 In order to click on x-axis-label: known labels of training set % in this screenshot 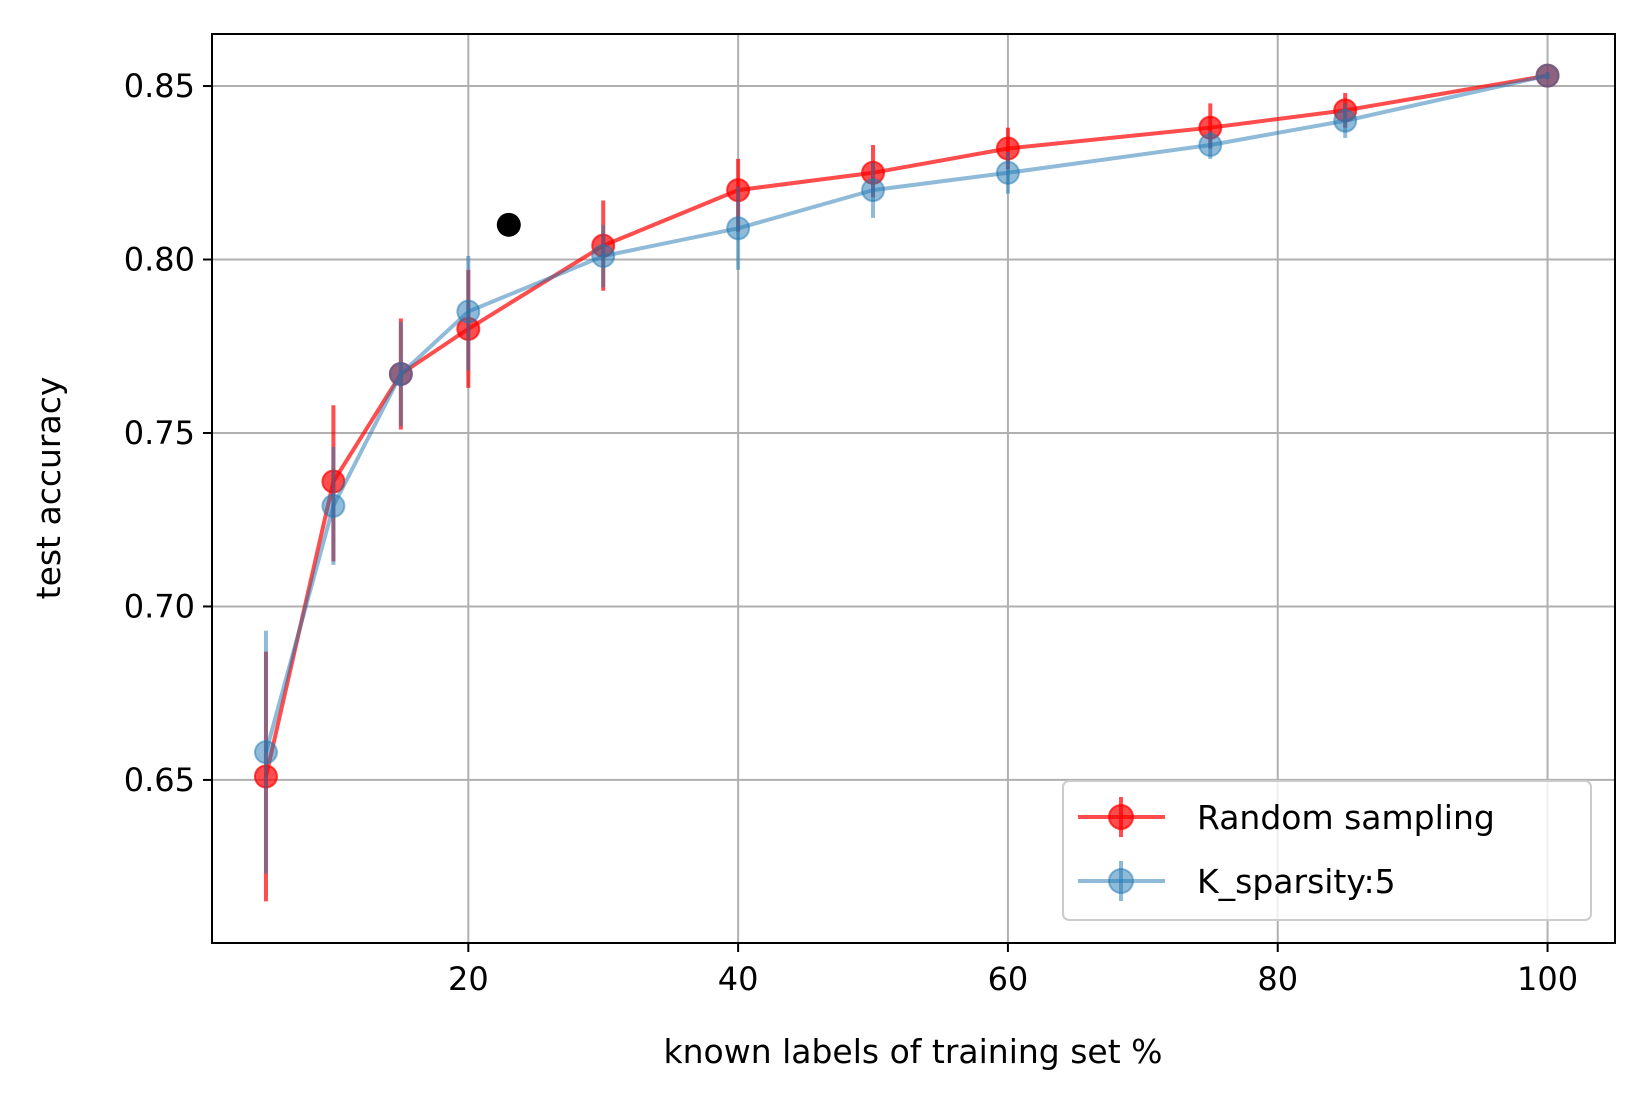, I will do `click(912, 1051)`.